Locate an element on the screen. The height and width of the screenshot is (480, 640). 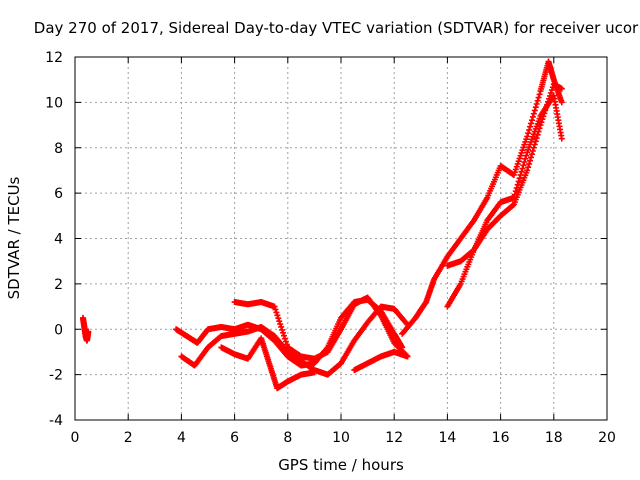
x-tick-label: 16 is located at coordinates (501, 438).